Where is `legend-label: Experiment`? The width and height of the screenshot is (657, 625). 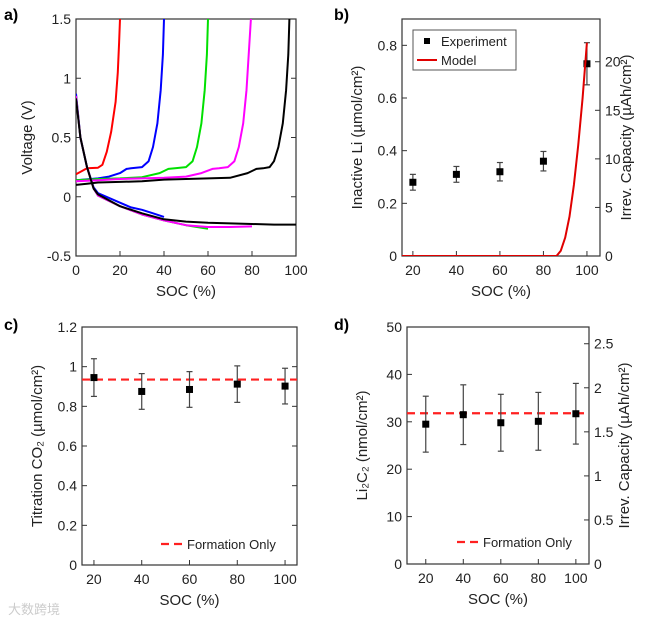
legend-label: Experiment is located at coordinates (474, 41).